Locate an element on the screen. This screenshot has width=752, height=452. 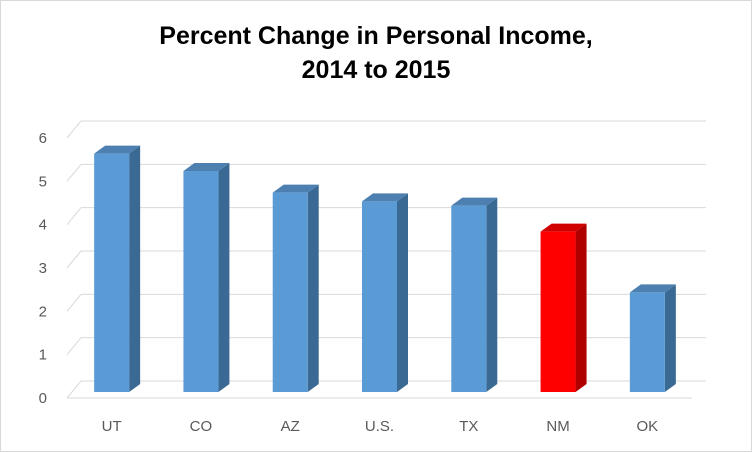
bar-ok is located at coordinates (652, 338).